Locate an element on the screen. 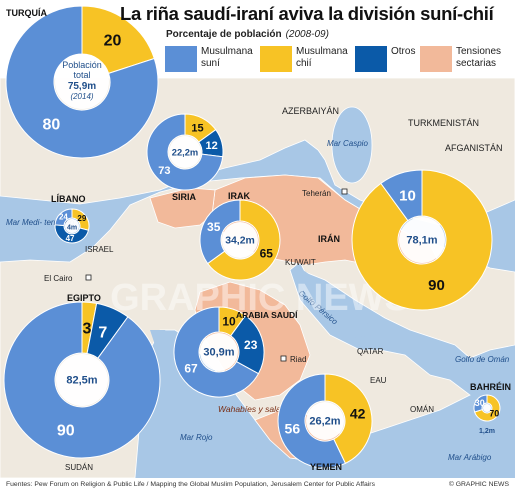 This screenshot has height=495, width=515. donut-turquia-chii-value: 20 is located at coordinates (113, 41).